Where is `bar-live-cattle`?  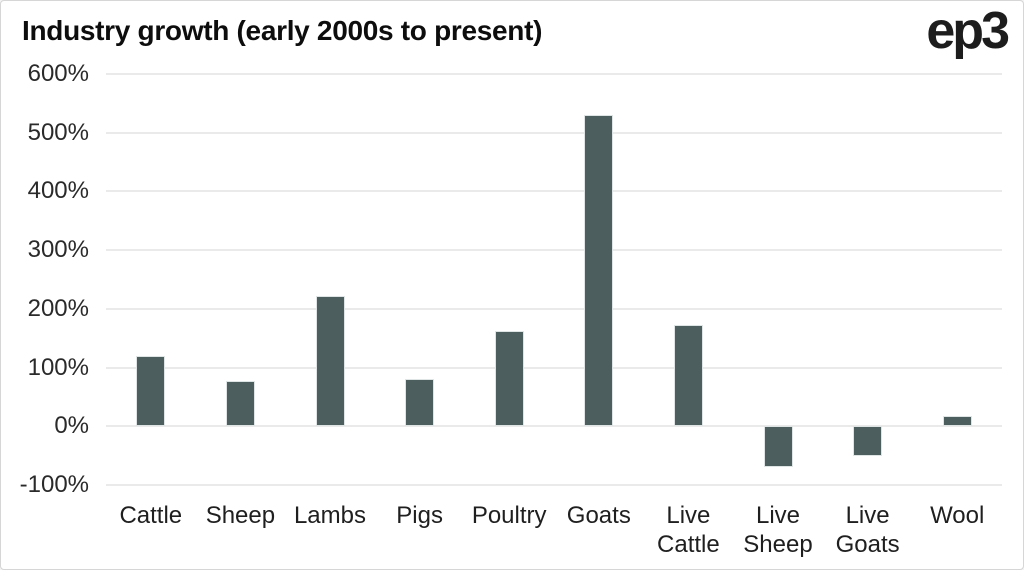 bar-live-cattle is located at coordinates (688, 376).